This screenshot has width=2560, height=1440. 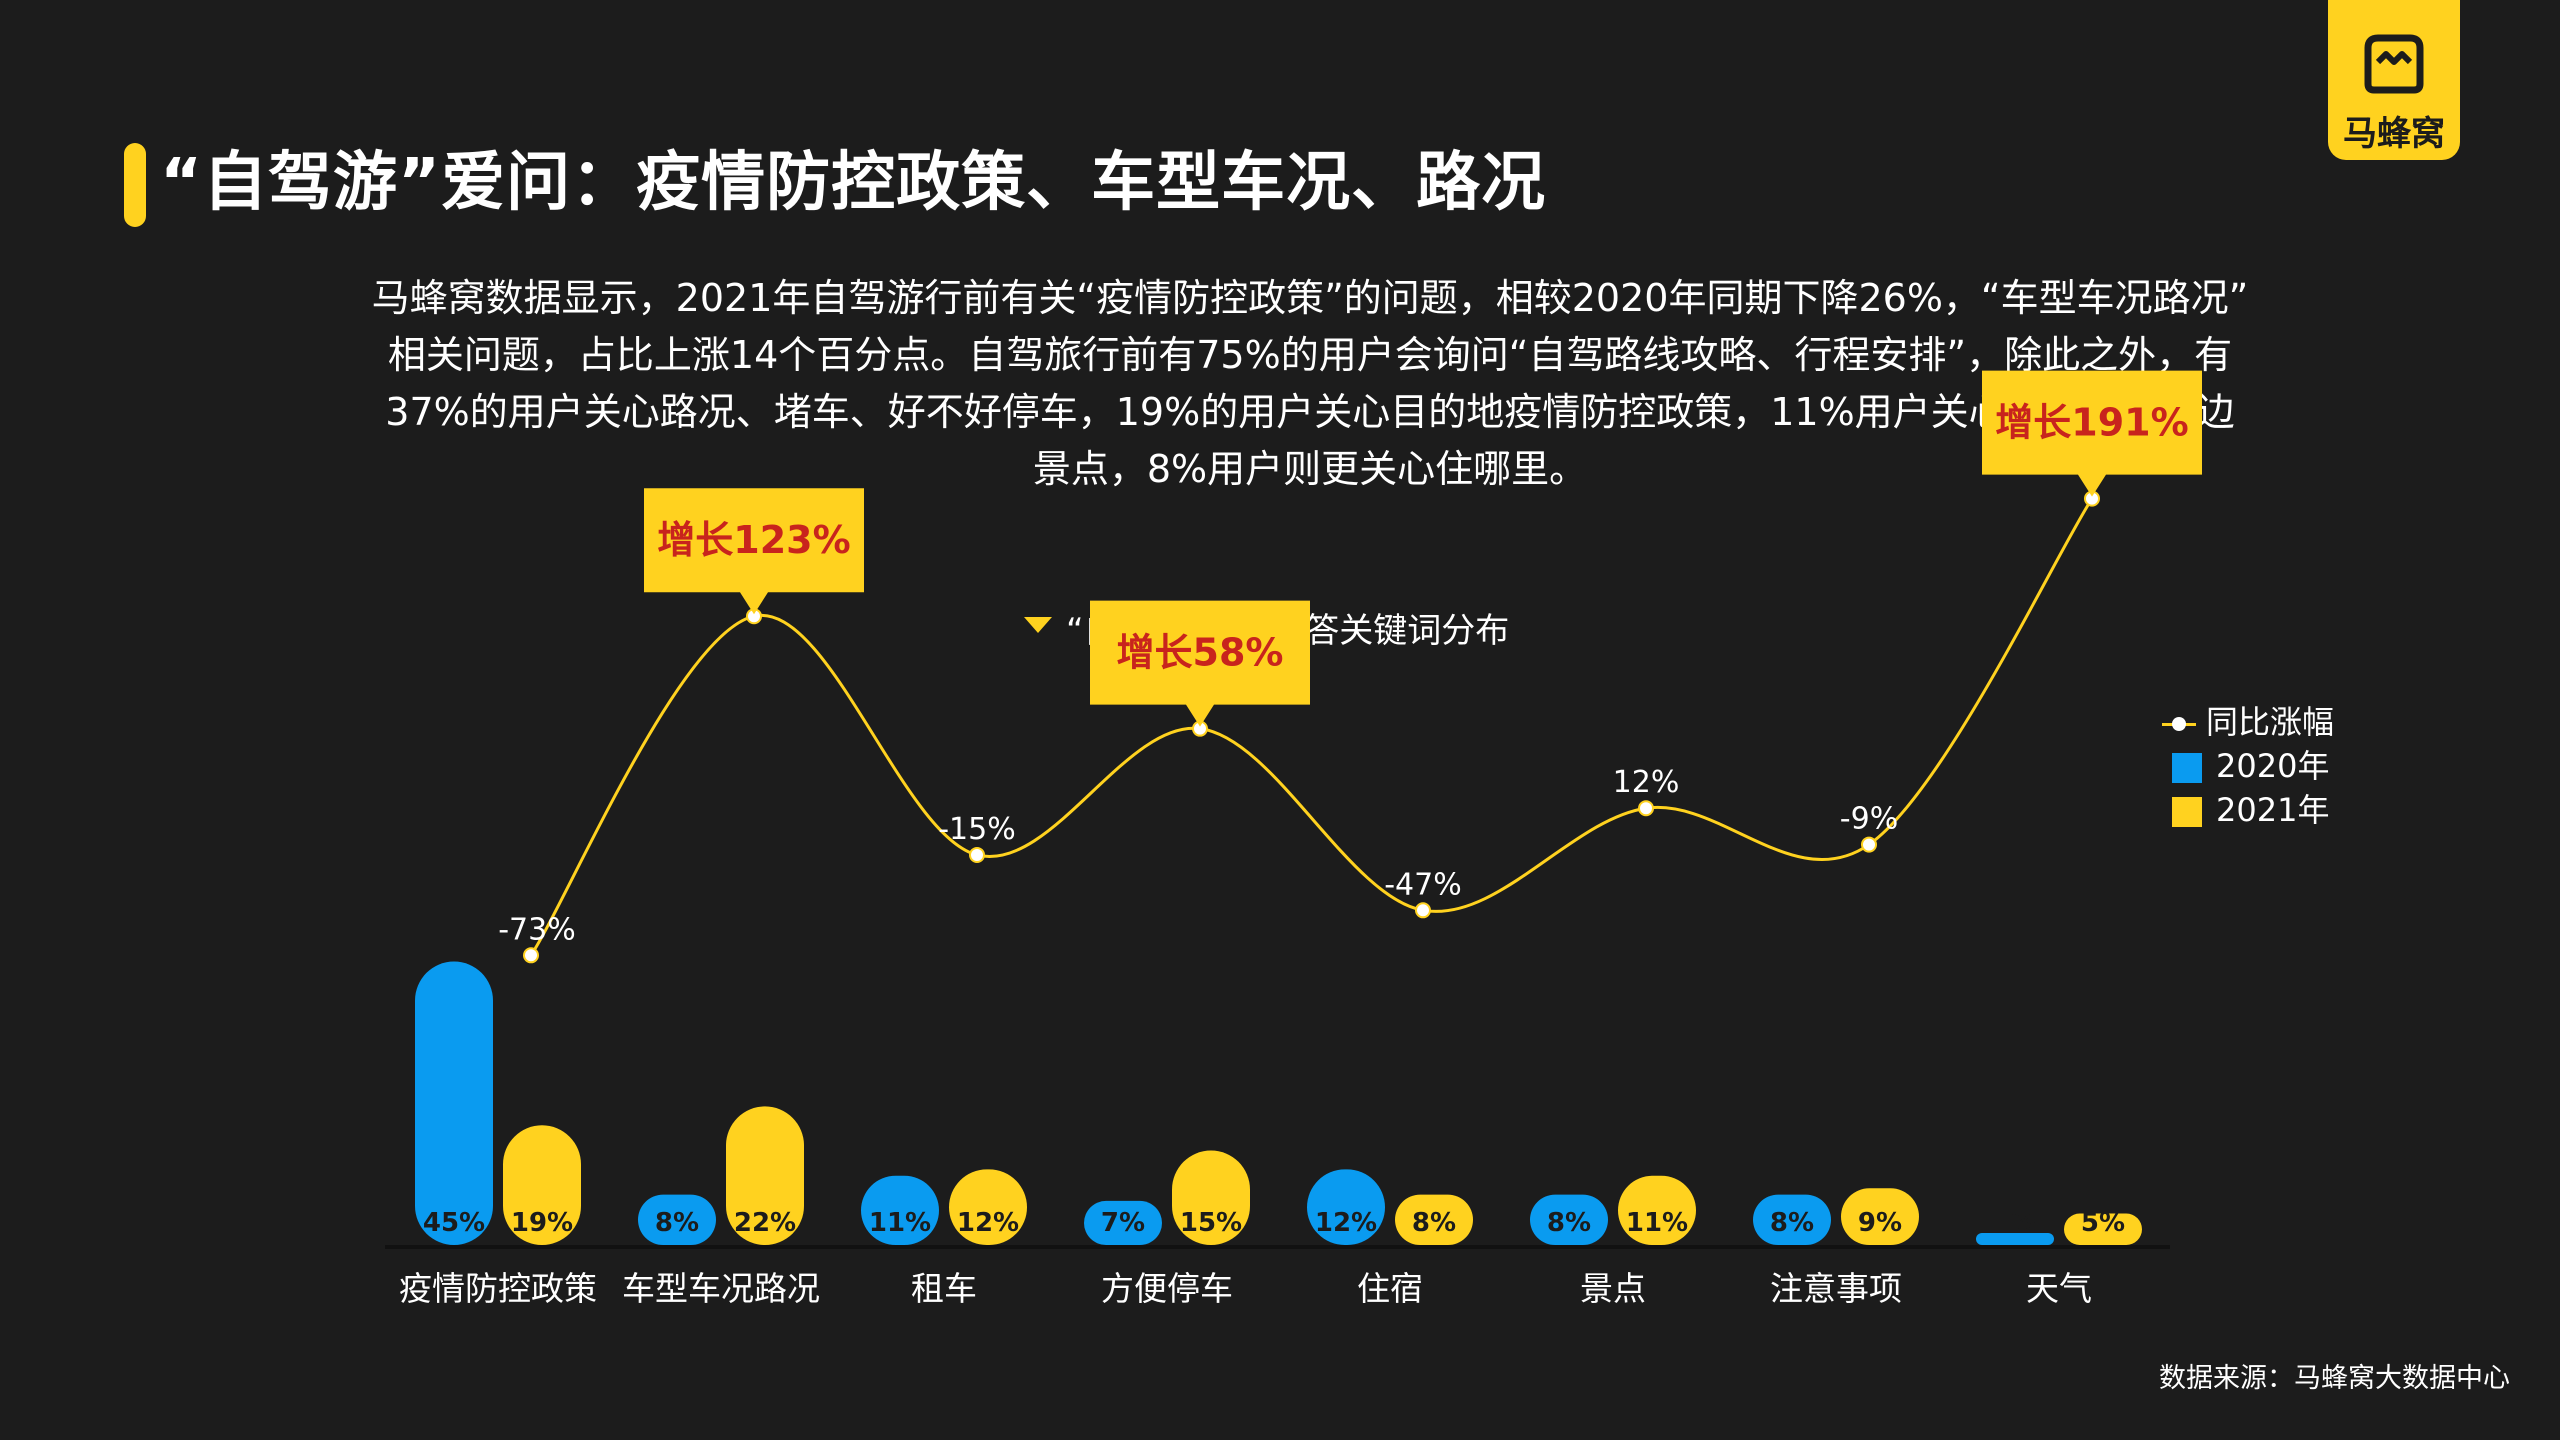 I want to click on callout-label: 增长123%, so click(x=753, y=540).